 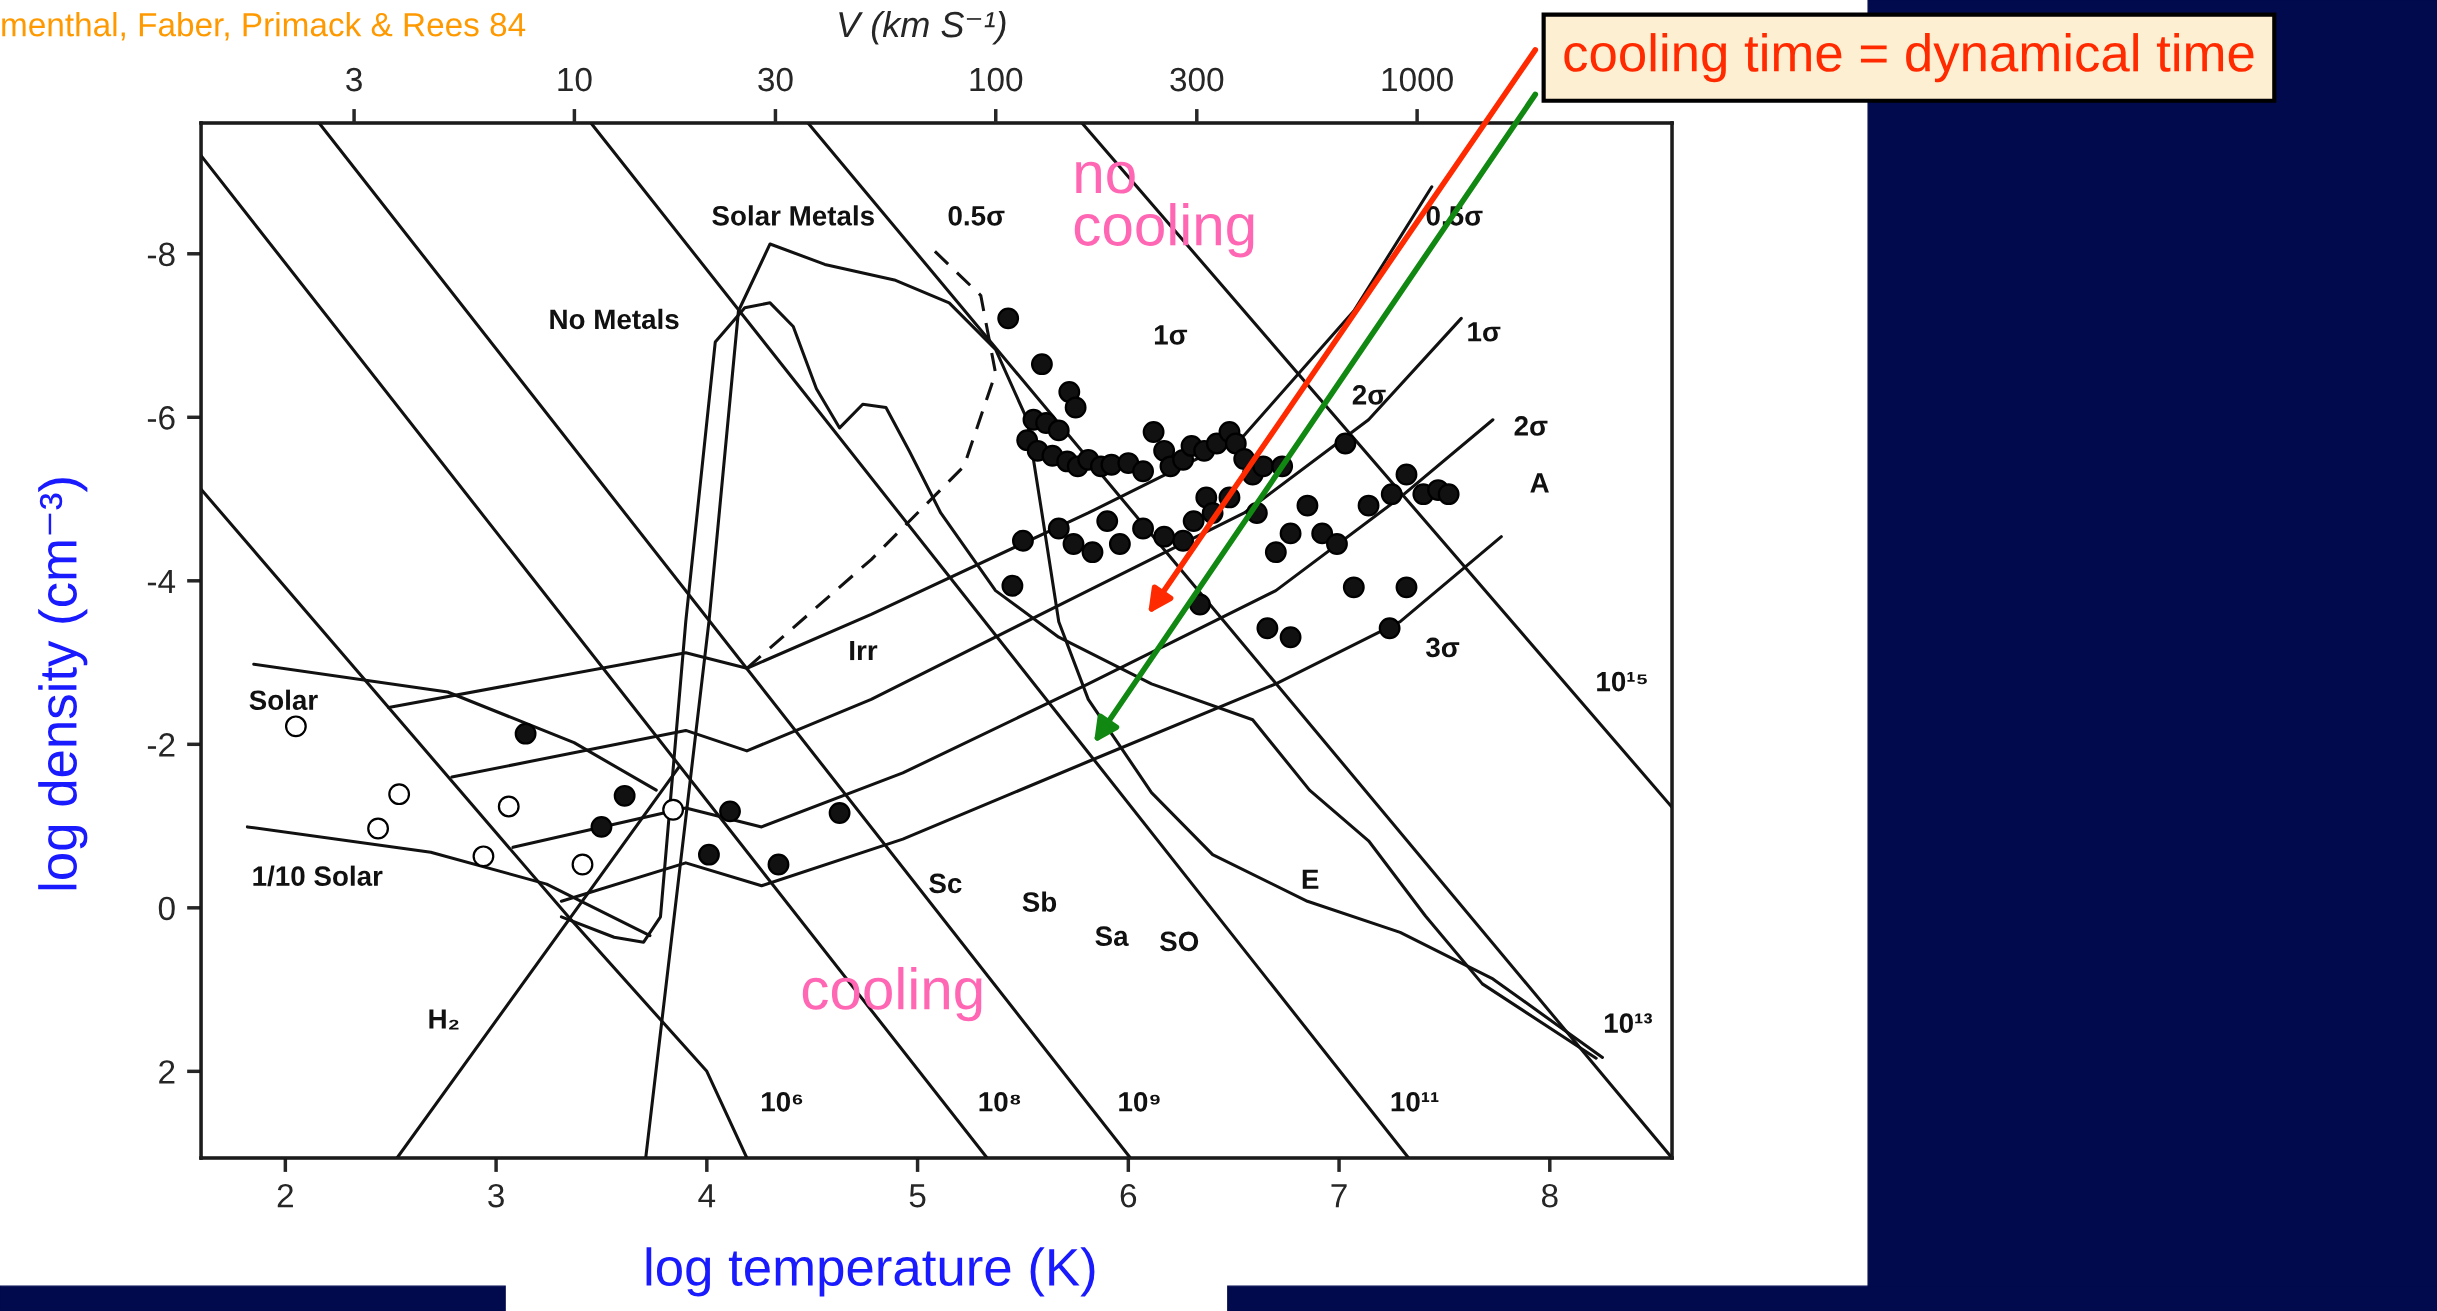 What do you see at coordinates (870, 1272) in the screenshot?
I see `x-axis-title: log temperature (K)` at bounding box center [870, 1272].